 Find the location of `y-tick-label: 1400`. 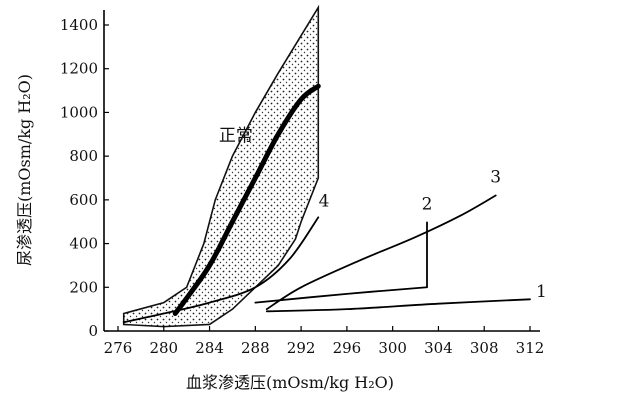

y-tick-label: 1400 is located at coordinates (79, 25).